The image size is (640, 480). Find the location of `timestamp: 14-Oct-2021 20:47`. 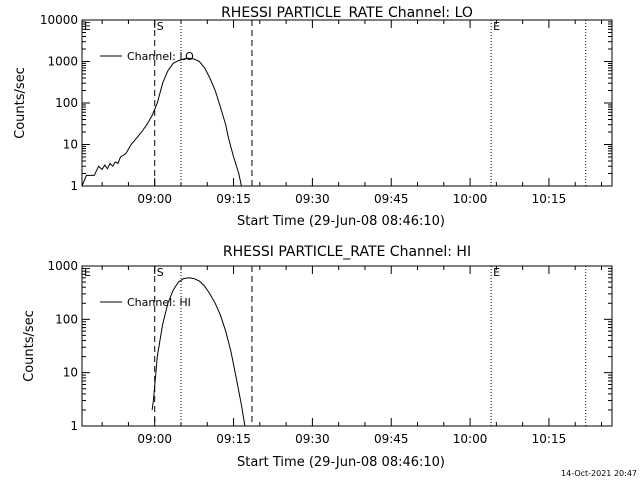

timestamp: 14-Oct-2021 20:47 is located at coordinates (599, 473).